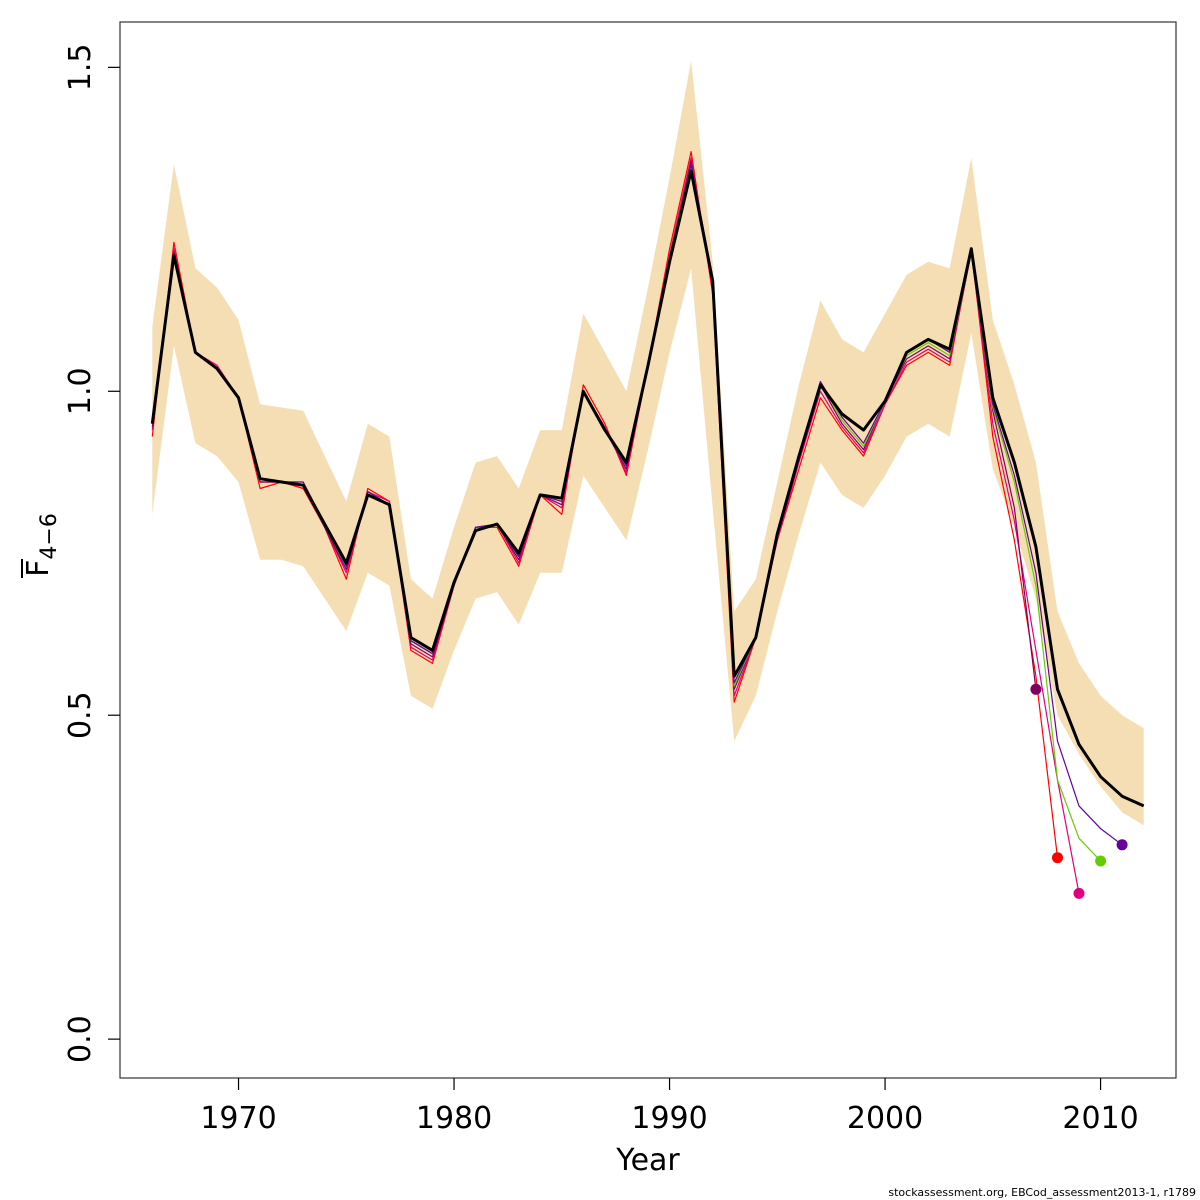 The image size is (1200, 1200). I want to click on y-tick-label-0.5: 0.5, so click(80, 715).